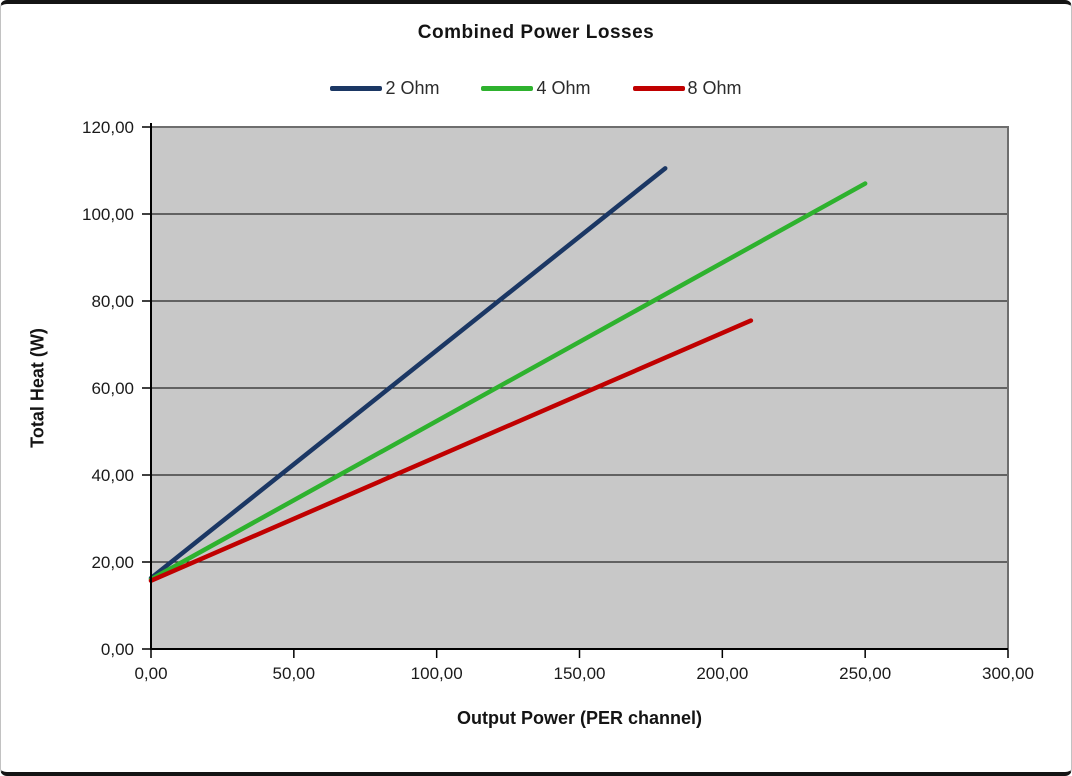 This screenshot has height=776, width=1072. I want to click on y-tick-label-60: 60,00, so click(112, 388).